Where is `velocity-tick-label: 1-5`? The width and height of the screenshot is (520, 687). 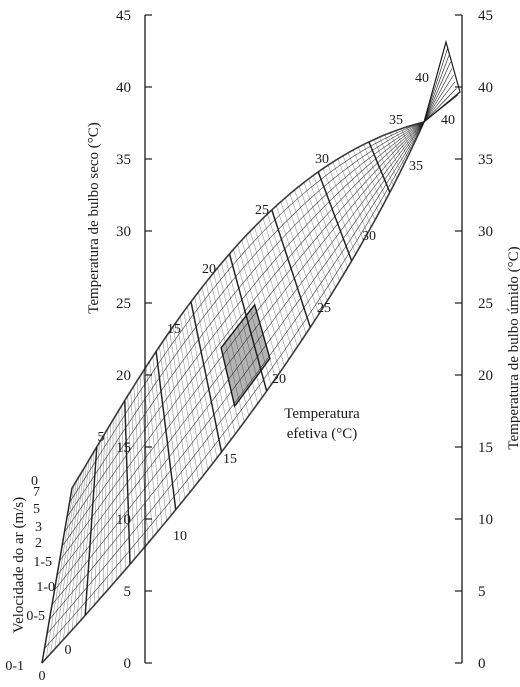
velocity-tick-label: 1-5 is located at coordinates (42, 562).